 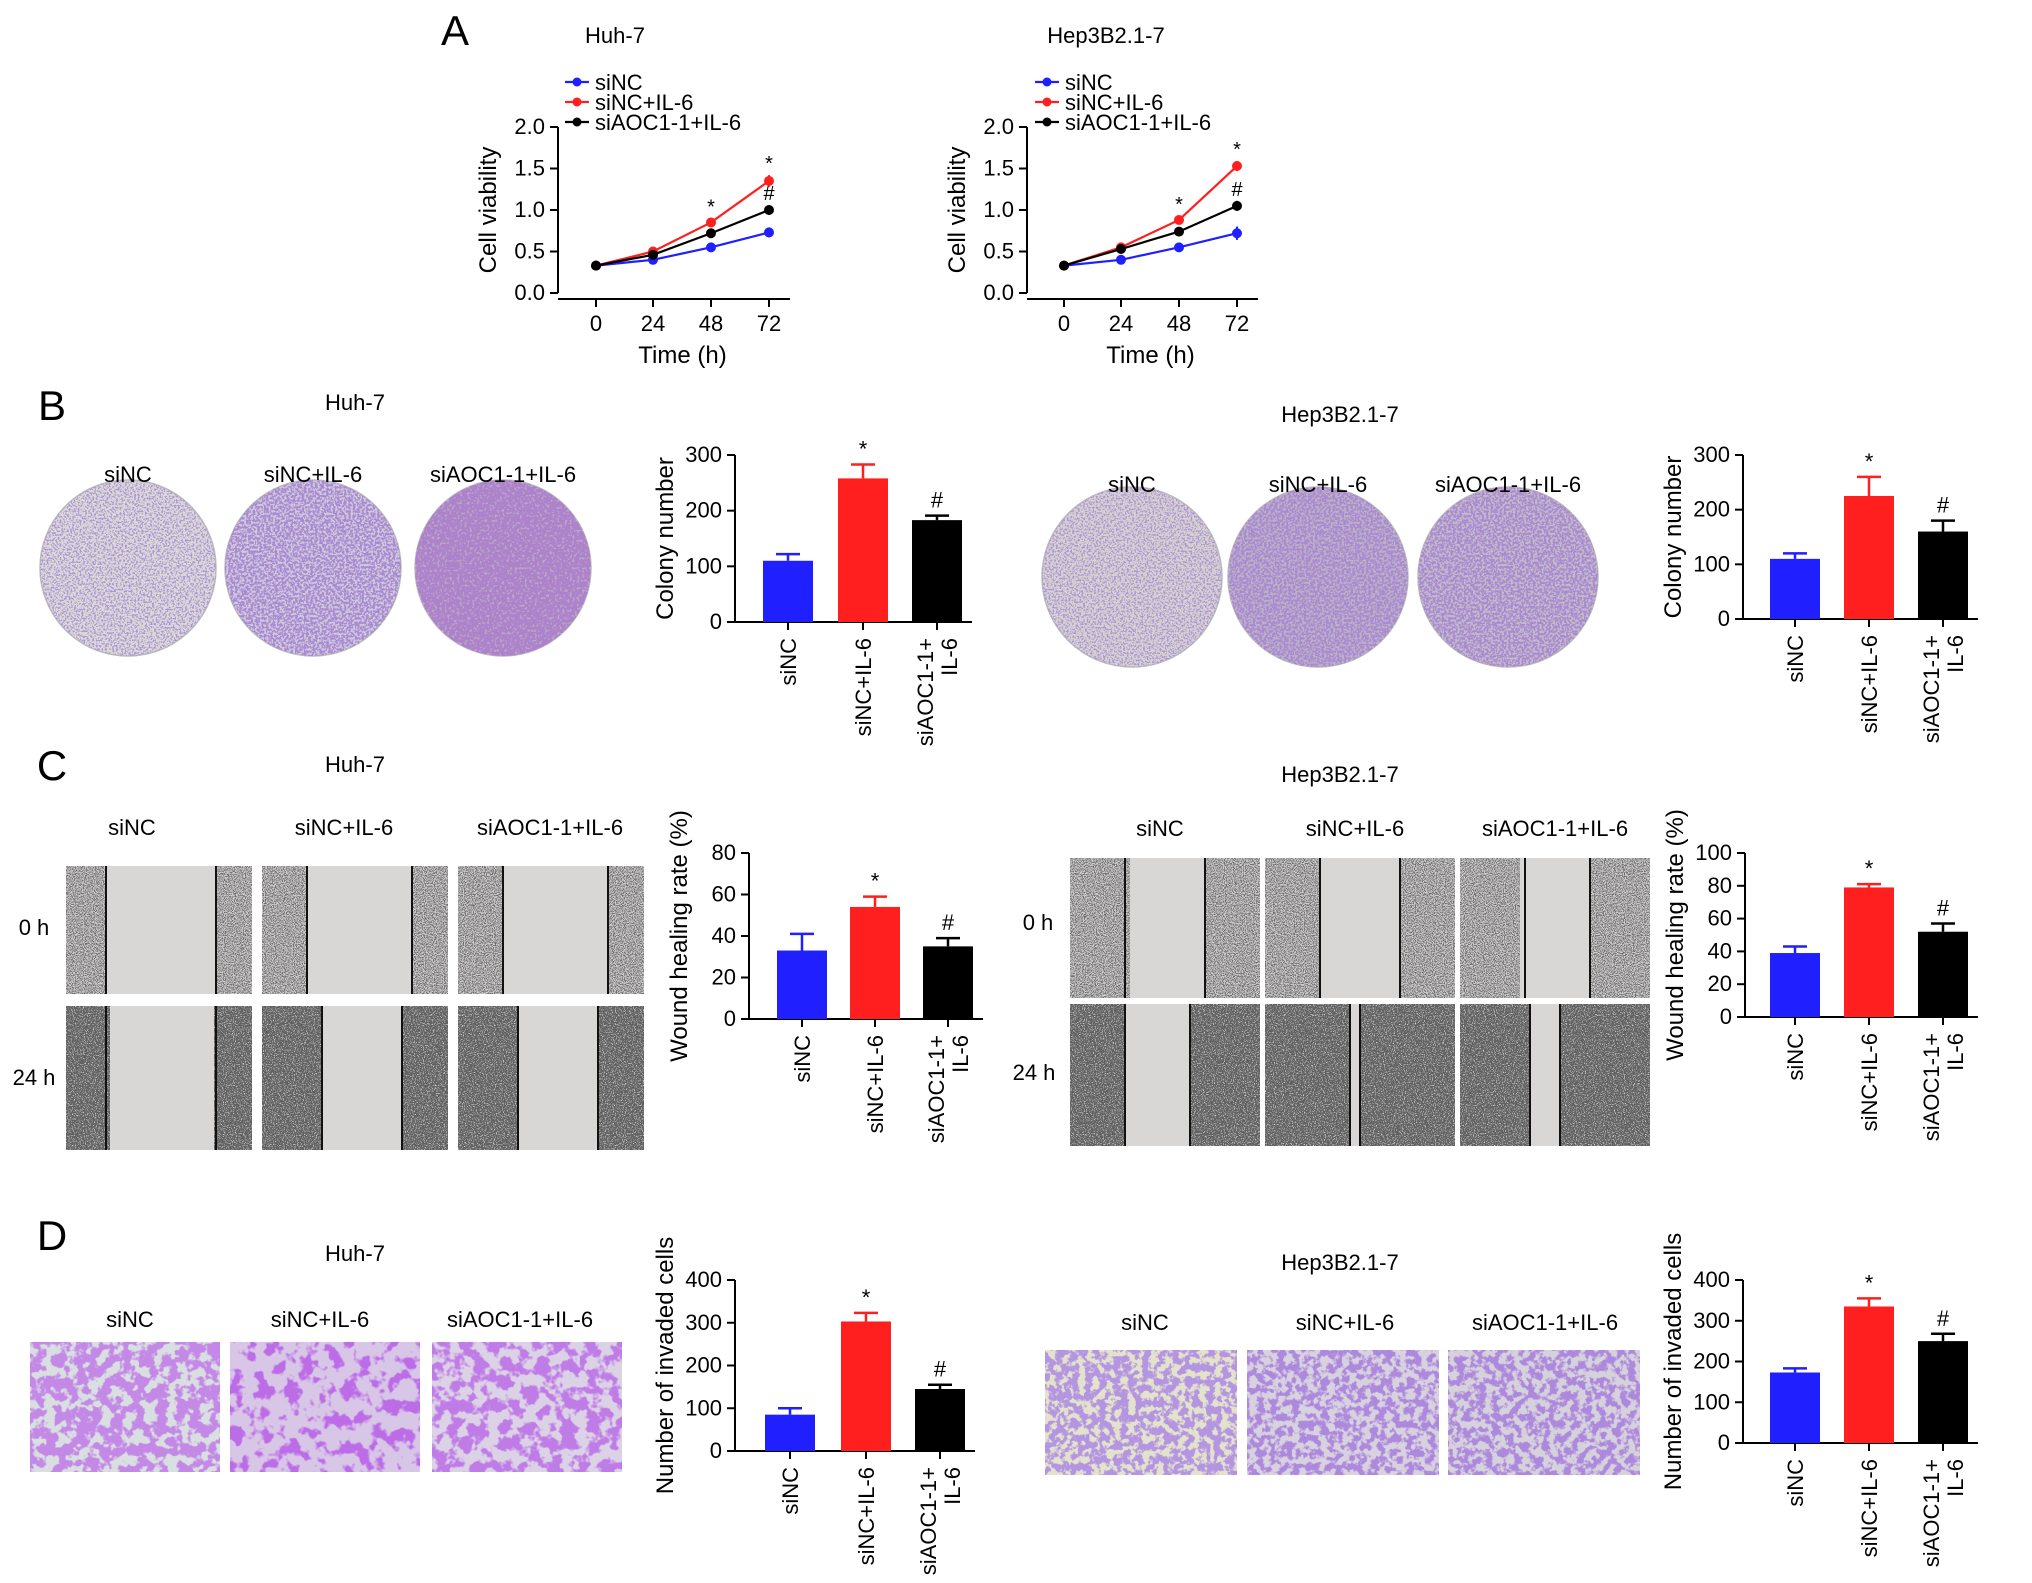 What do you see at coordinates (1064, 323) in the screenshot?
I see `x-tick-label: 0` at bounding box center [1064, 323].